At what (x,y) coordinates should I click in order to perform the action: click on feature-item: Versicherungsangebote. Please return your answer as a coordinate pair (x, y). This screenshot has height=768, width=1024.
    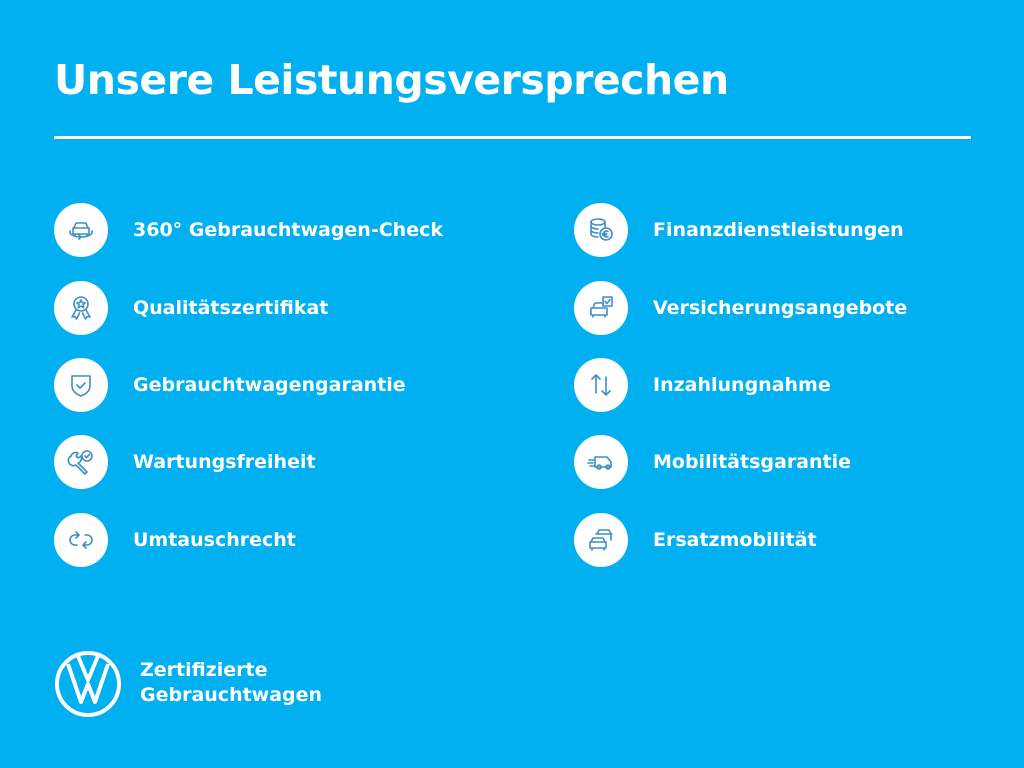
    Looking at the image, I should click on (740, 308).